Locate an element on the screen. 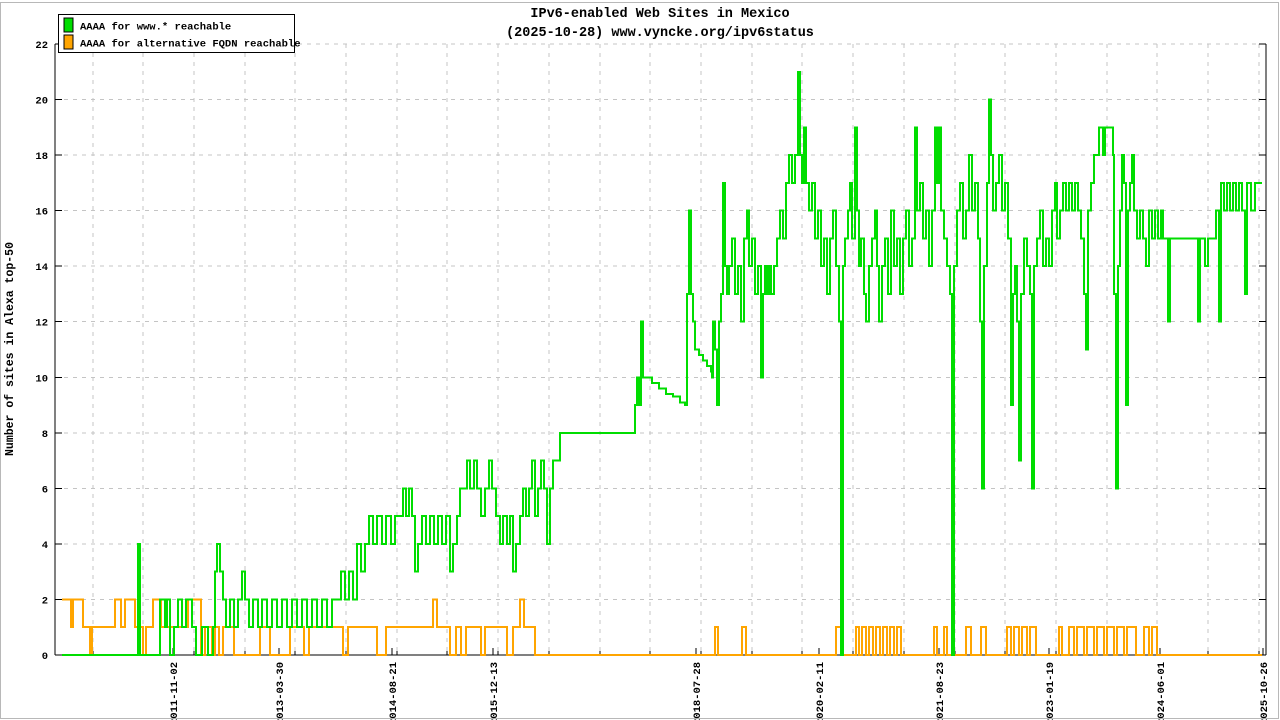  y-tick-label: 6 is located at coordinates (45, 490).